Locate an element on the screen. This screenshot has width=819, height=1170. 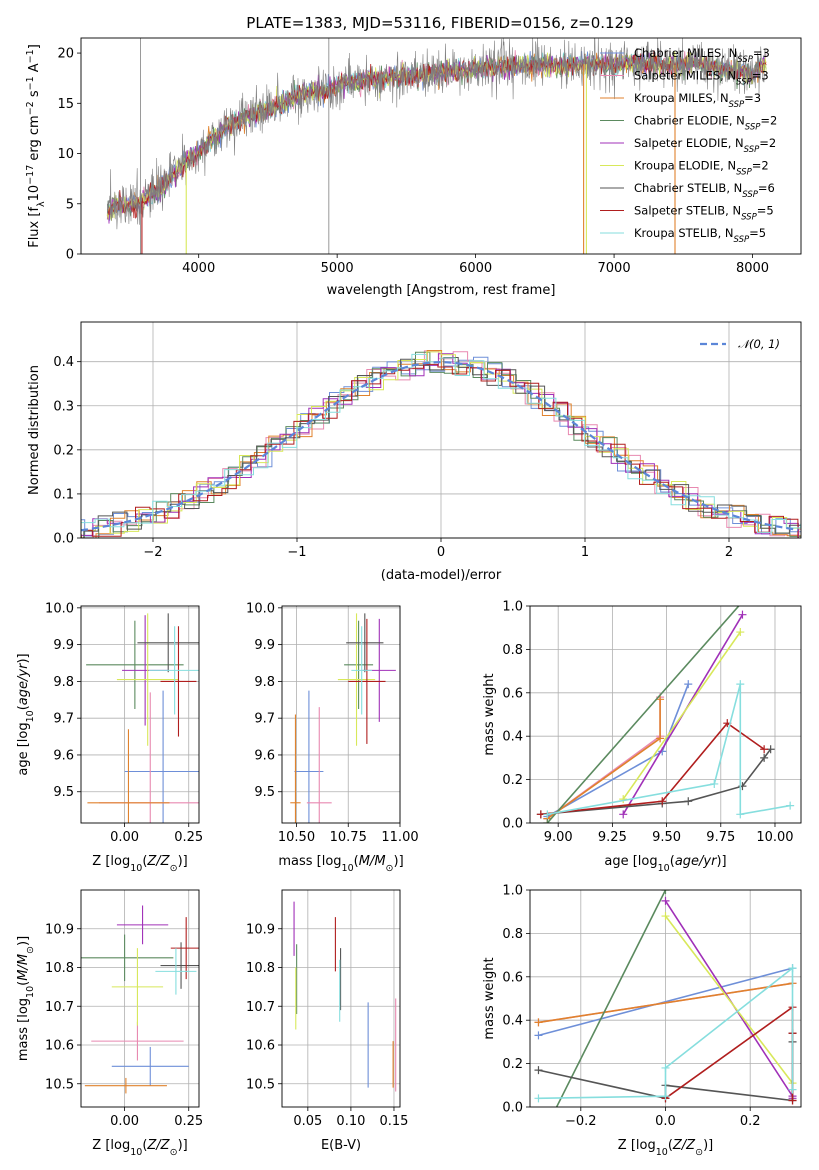
y-tick-label: 0.2 is located at coordinates (512, 780).